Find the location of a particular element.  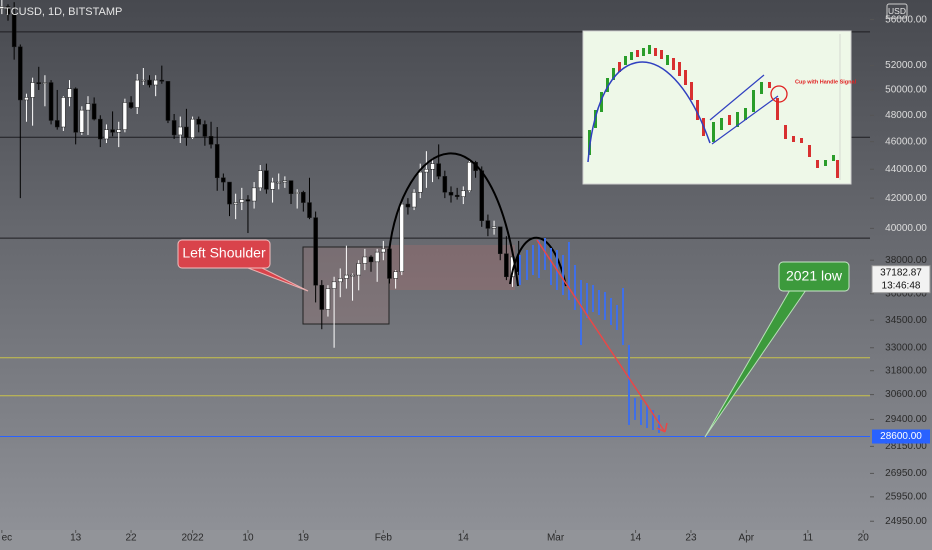

y-tick-label: 29400.00 is located at coordinates (906, 419).